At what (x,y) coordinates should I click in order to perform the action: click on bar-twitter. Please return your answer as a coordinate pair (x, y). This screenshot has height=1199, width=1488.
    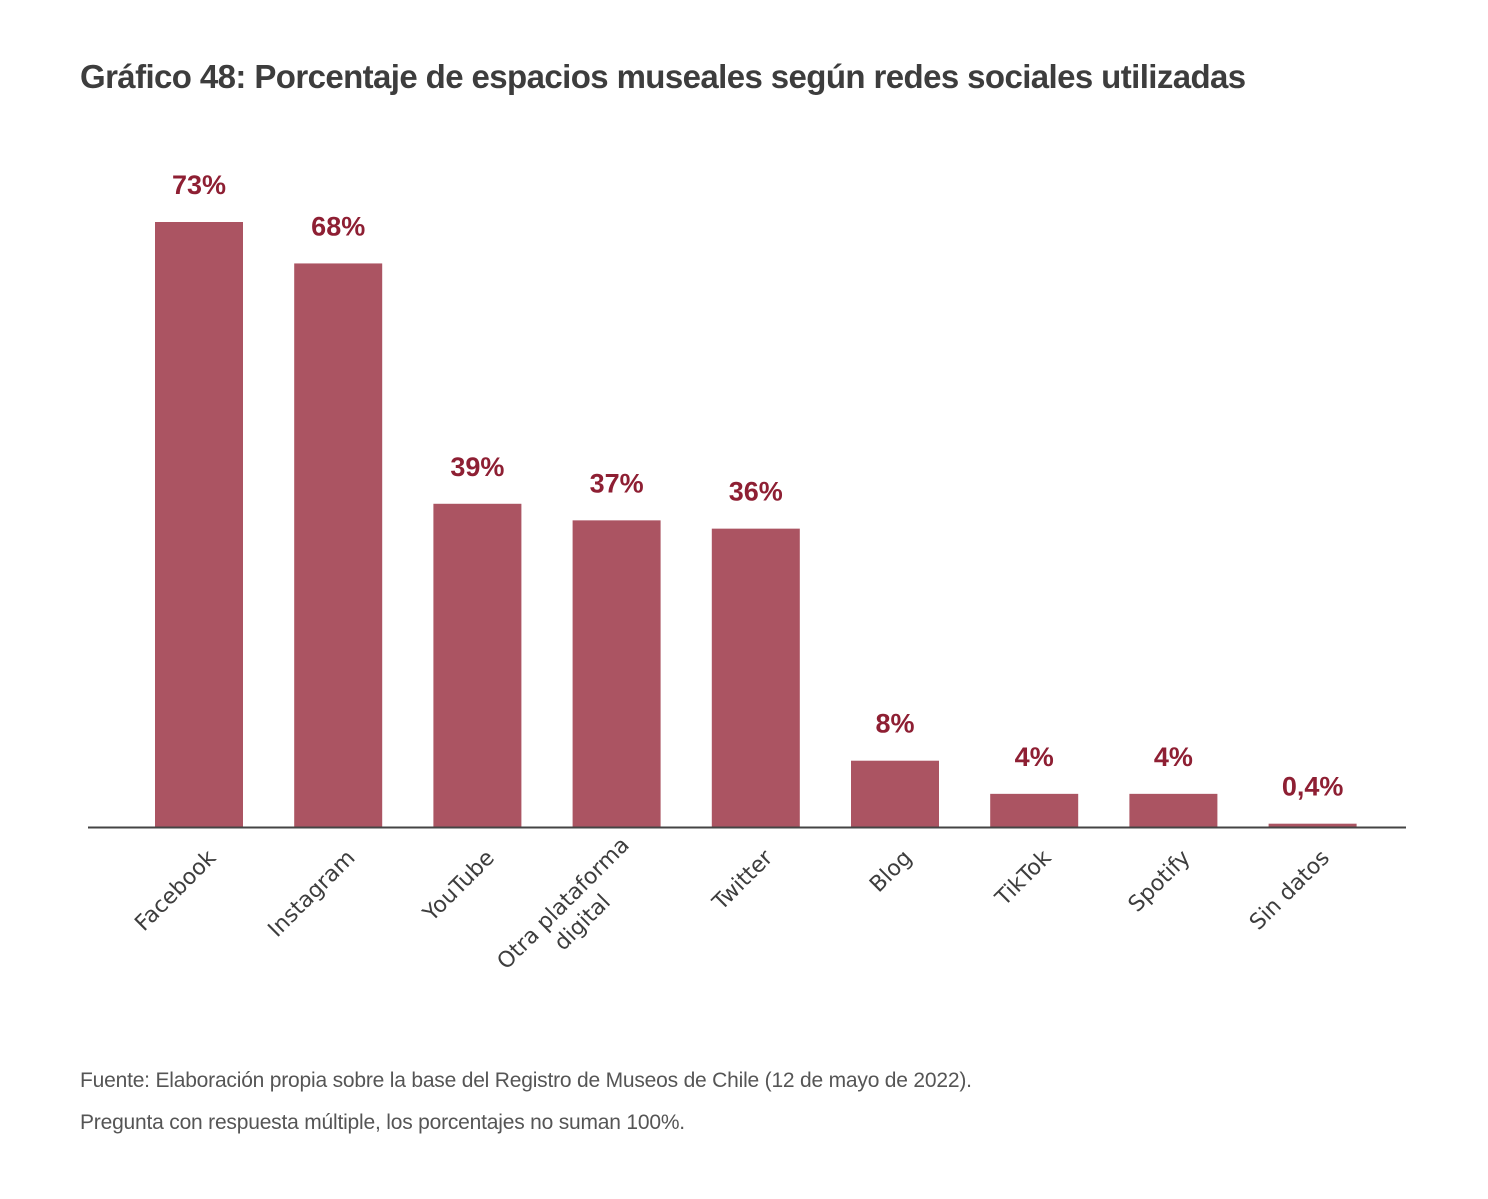
    Looking at the image, I should click on (755, 677).